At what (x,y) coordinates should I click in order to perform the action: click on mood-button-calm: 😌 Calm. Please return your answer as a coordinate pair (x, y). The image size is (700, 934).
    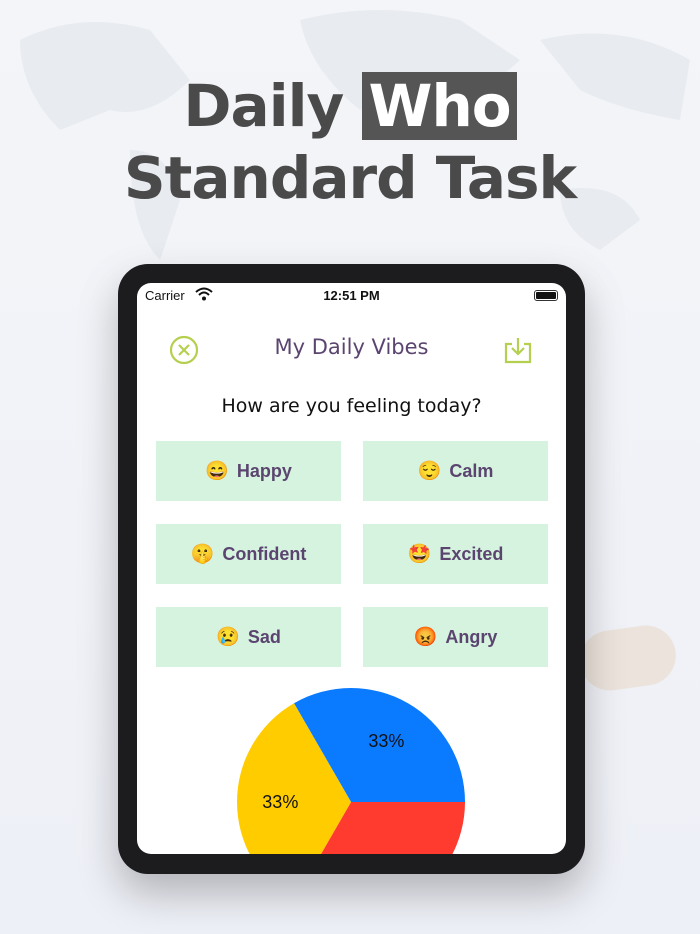
    Looking at the image, I should click on (455, 471).